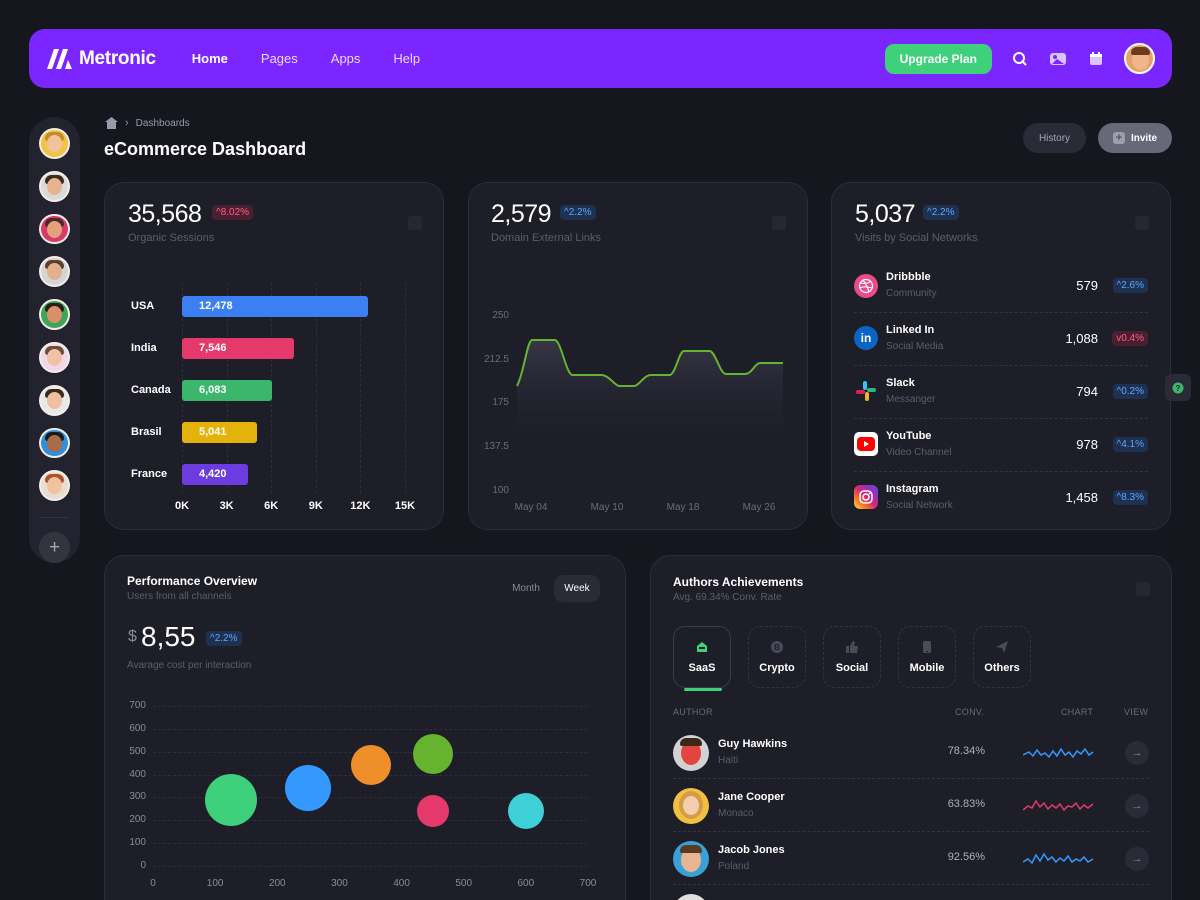 Image resolution: width=1200 pixels, height=900 pixels. Describe the element at coordinates (915, 346) in the screenshot. I see `social-sub: Social Media` at that location.